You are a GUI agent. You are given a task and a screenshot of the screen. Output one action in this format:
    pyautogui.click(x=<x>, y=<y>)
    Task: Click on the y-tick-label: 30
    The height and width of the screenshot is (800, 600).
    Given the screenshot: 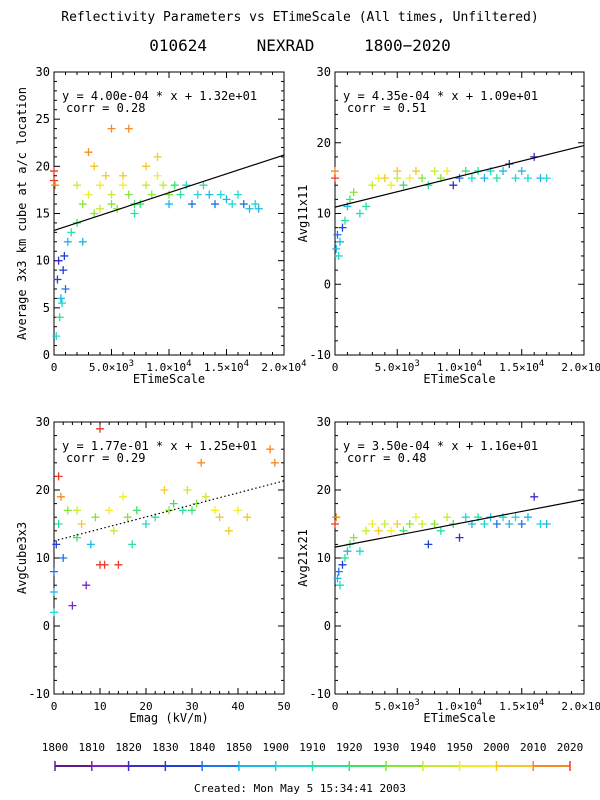 What is the action you would take?
    pyautogui.click(x=43, y=72)
    